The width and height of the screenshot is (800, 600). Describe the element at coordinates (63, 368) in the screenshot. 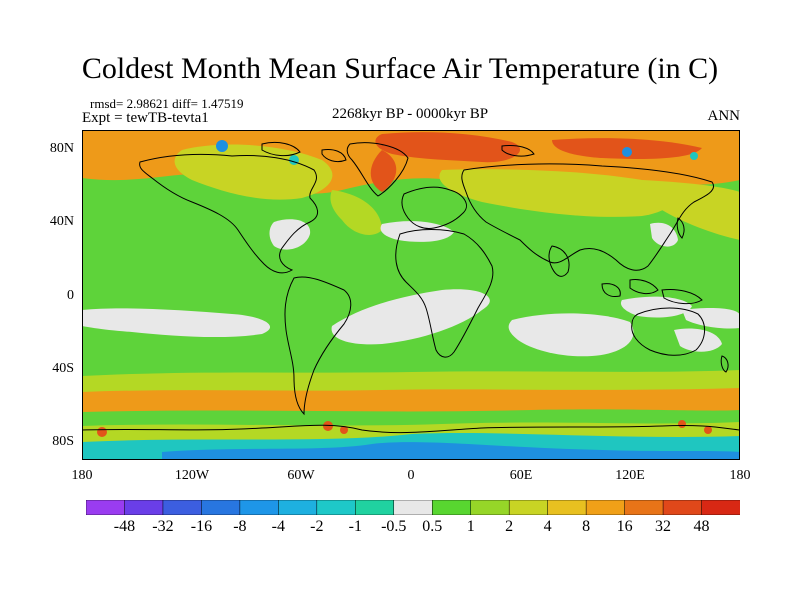

I see `lat-label-40s: 40S` at that location.